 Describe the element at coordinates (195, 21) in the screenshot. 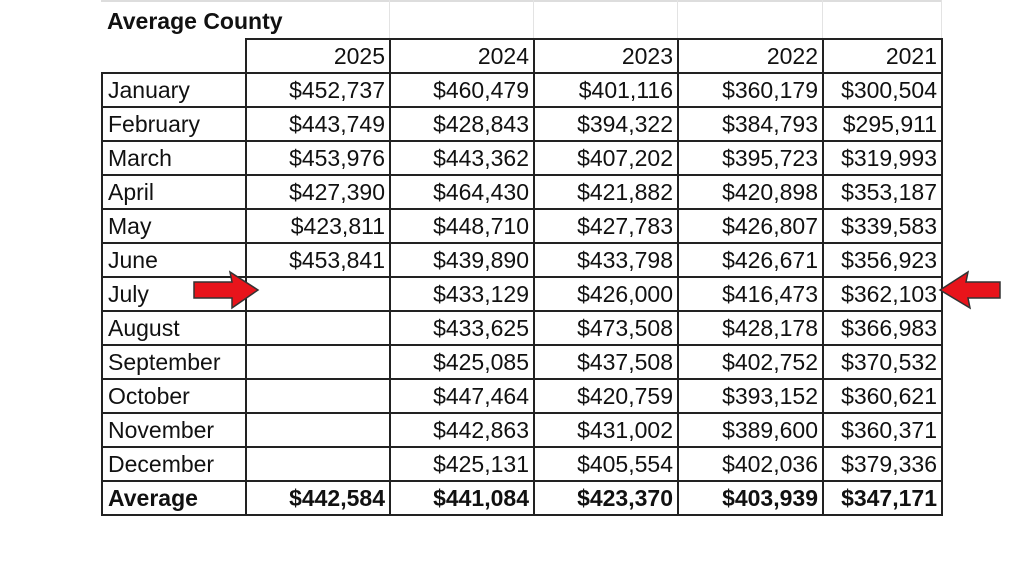

I see `sheet-title: Average County` at that location.